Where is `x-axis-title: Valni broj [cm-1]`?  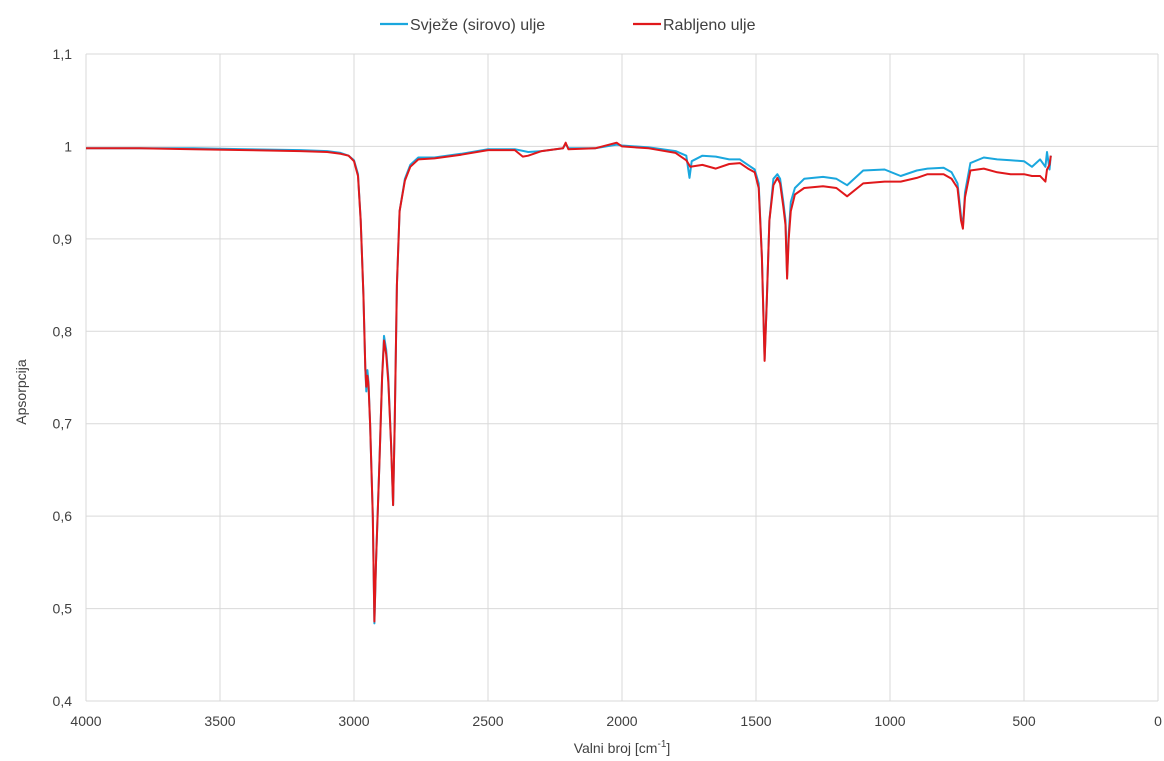
x-axis-title: Valni broj [cm-1] is located at coordinates (622, 747).